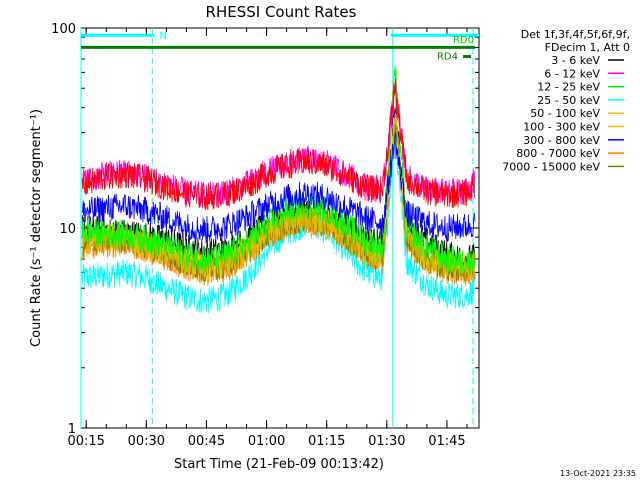  What do you see at coordinates (281, 12) in the screenshot?
I see `chart-title: RHESSI Count Rates` at bounding box center [281, 12].